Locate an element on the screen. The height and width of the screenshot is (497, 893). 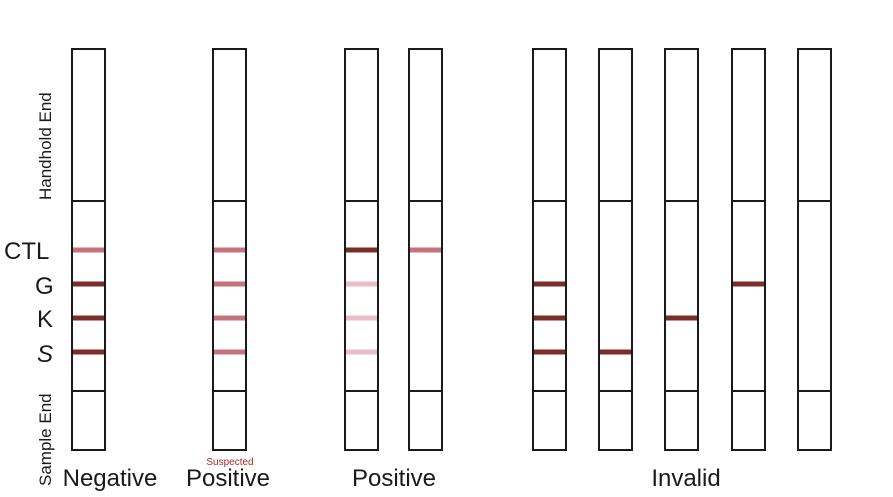
handhold-end-label: Handhold End is located at coordinates (45, 146).